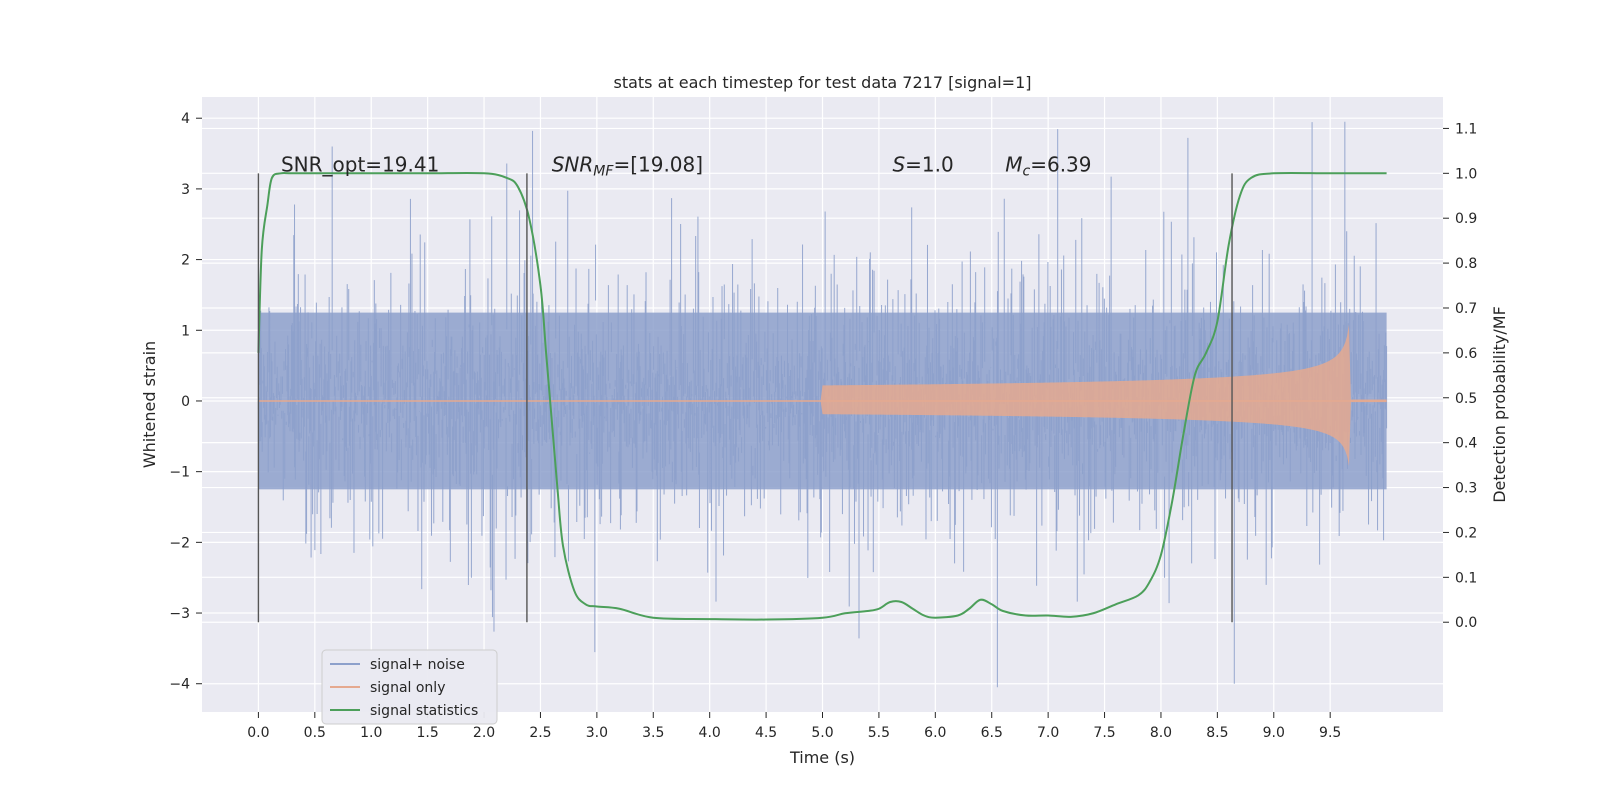 This screenshot has width=1600, height=800. What do you see at coordinates (424, 711) in the screenshot?
I see `legend-entry: signal statistics` at bounding box center [424, 711].